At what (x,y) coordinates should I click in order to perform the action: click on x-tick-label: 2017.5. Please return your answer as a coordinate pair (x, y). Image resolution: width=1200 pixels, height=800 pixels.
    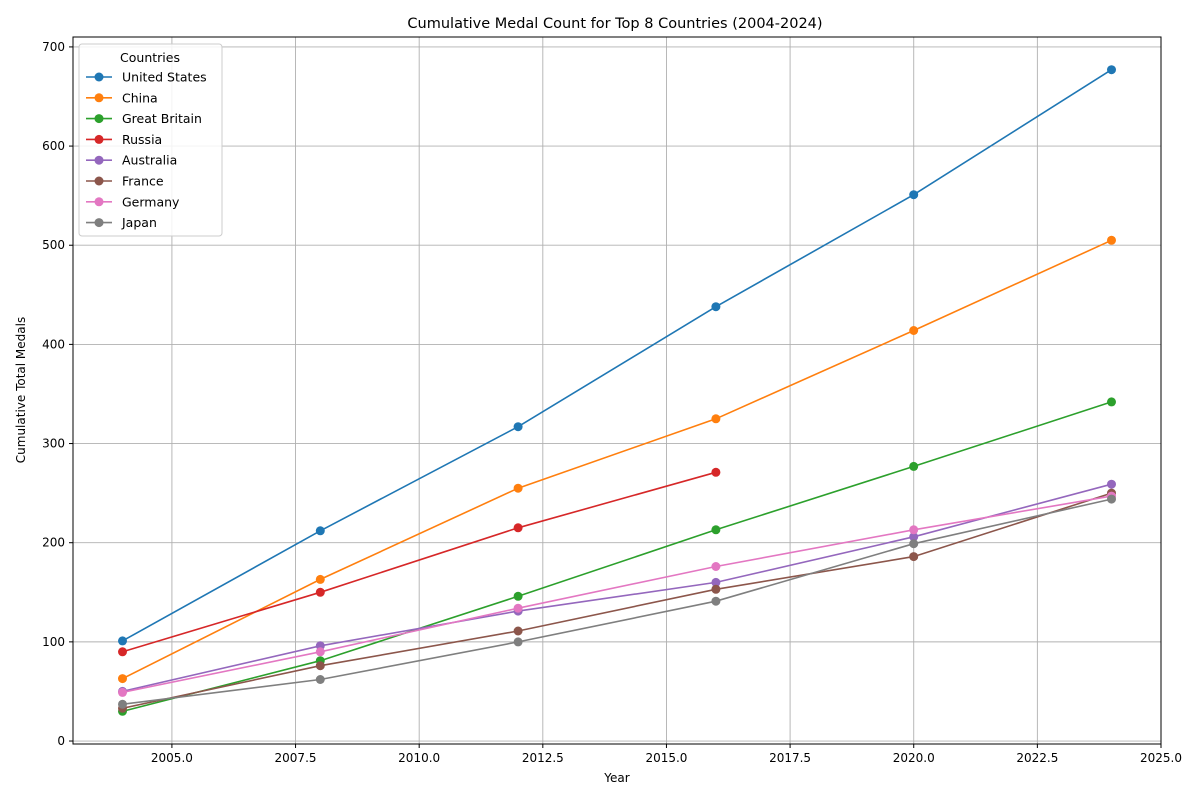
    Looking at the image, I should click on (790, 758).